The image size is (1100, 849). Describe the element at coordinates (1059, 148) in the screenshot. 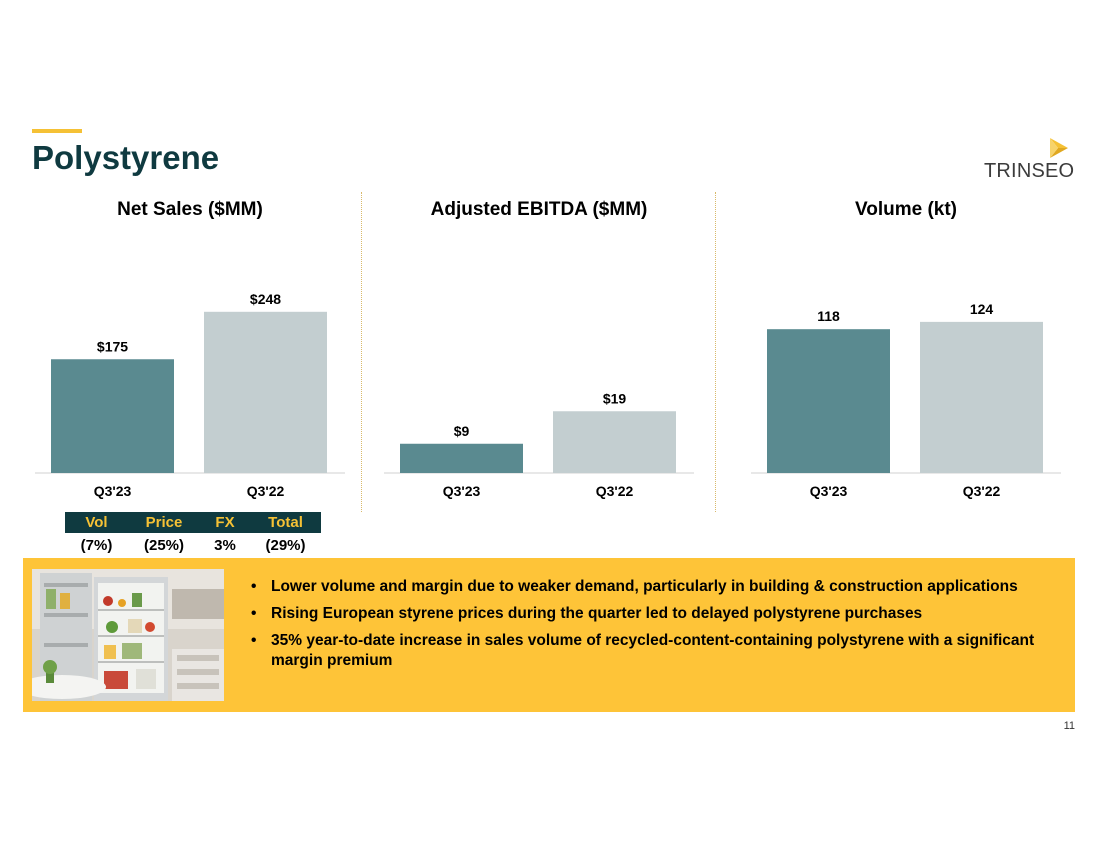

I see `logo-mark-icon` at that location.